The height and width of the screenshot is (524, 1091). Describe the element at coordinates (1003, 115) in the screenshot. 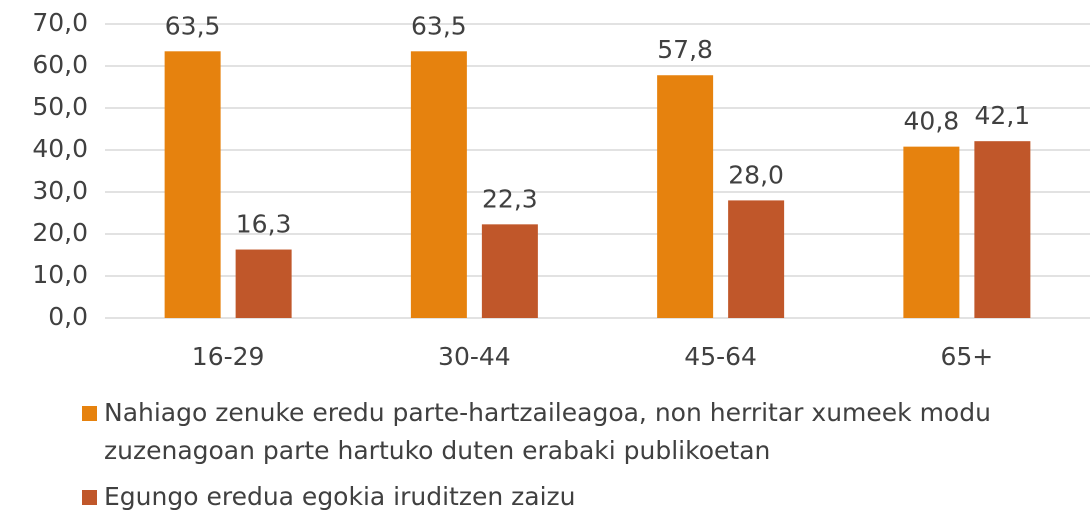

I see `data-label: 42,1` at that location.